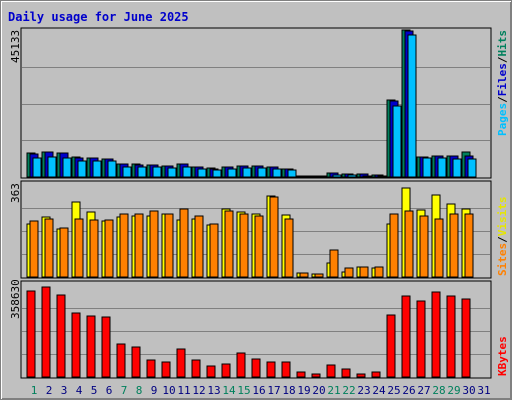  Describe the element at coordinates (273, 390) in the screenshot. I see `day-label-17: 17` at that location.